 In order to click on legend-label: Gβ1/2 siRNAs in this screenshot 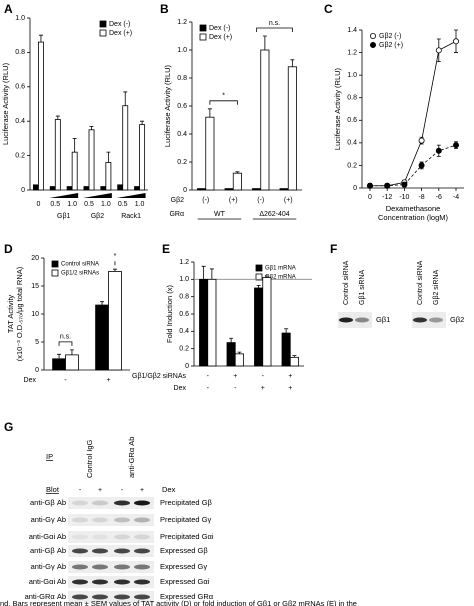, I will do `click(80, 274)`.